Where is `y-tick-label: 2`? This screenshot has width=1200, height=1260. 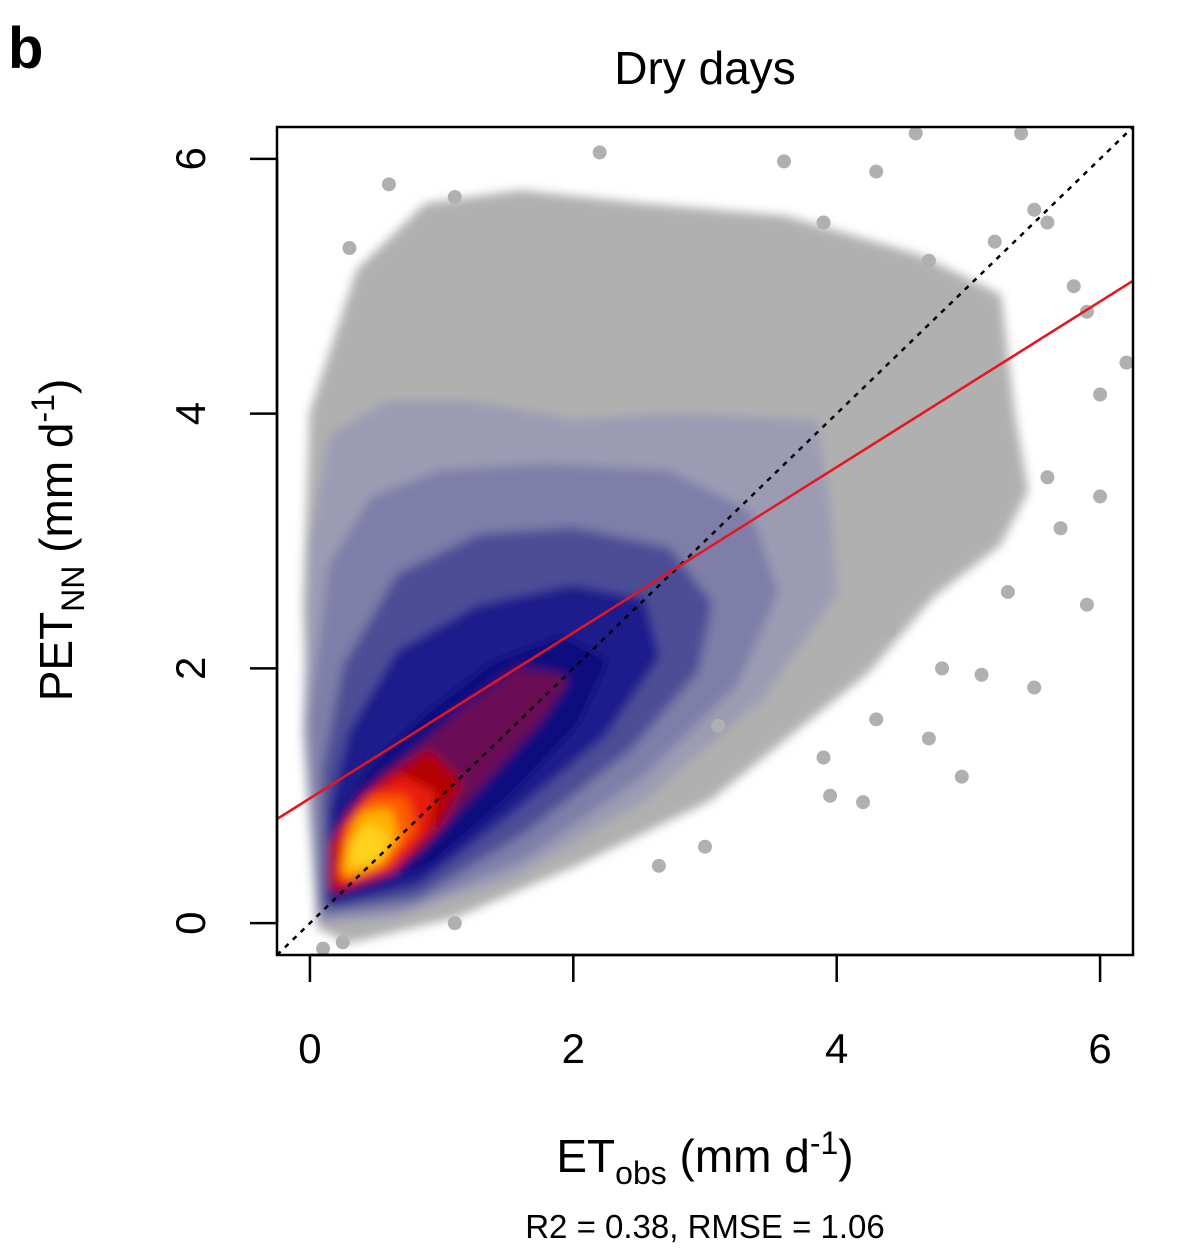 y-tick-label: 2 is located at coordinates (190, 668).